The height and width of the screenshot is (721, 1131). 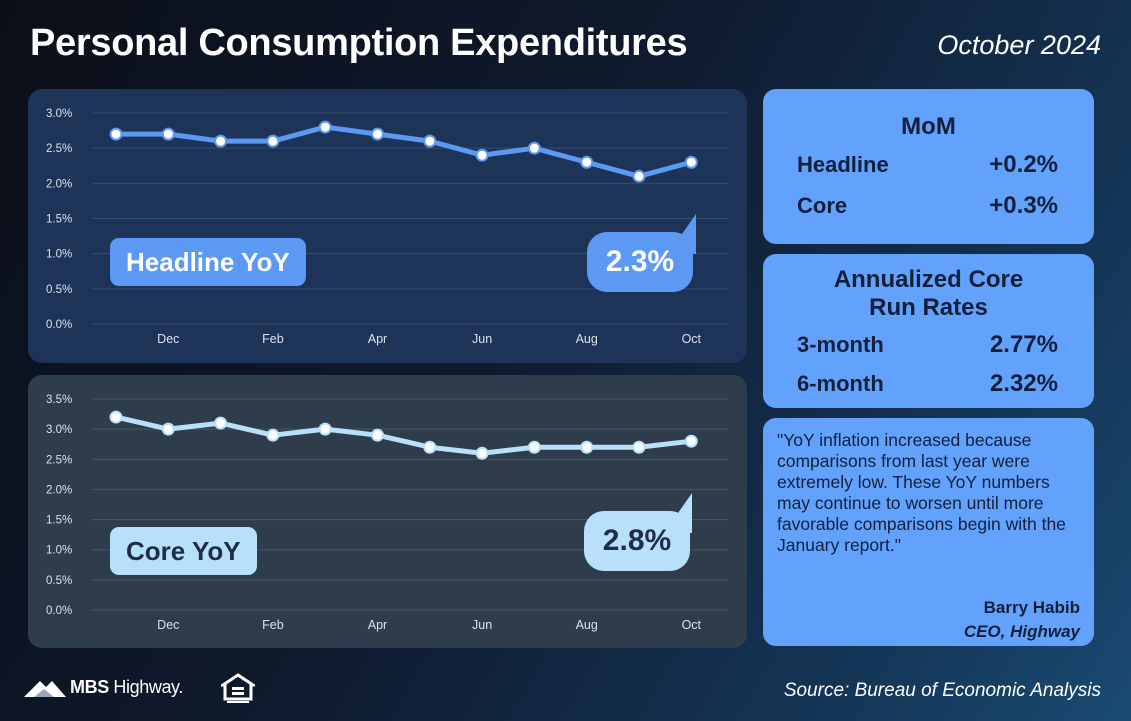 What do you see at coordinates (928, 166) in the screenshot?
I see `mom-card: MoM Headline +0.2% Core +0.3%` at bounding box center [928, 166].